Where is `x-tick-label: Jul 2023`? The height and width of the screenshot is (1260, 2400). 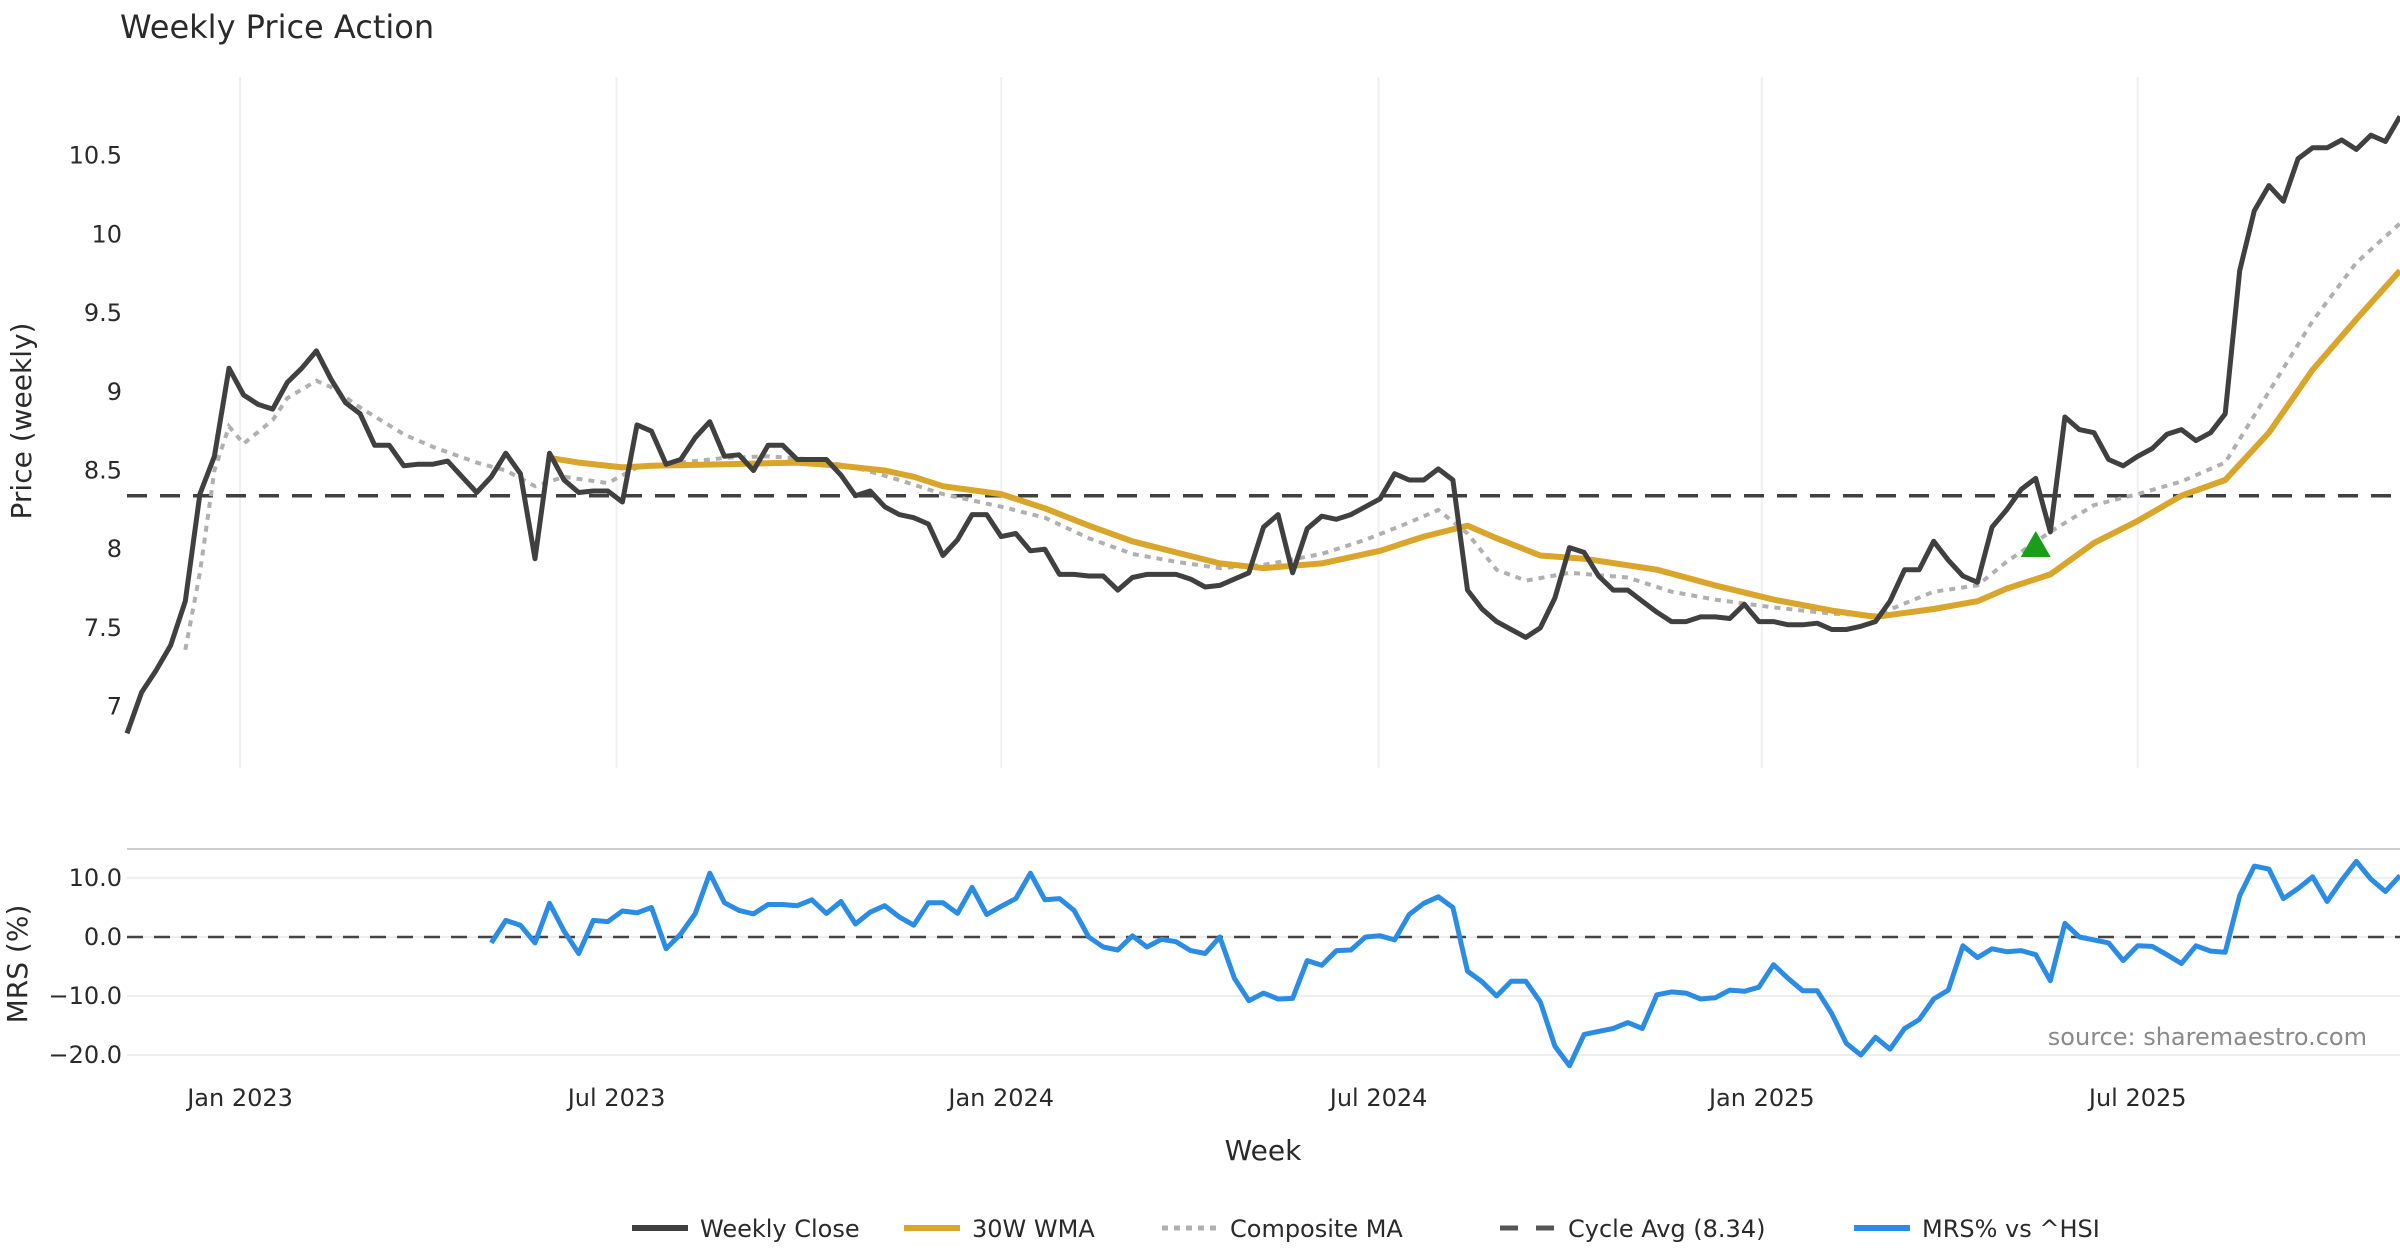 x-tick-label: Jul 2023 is located at coordinates (616, 1098).